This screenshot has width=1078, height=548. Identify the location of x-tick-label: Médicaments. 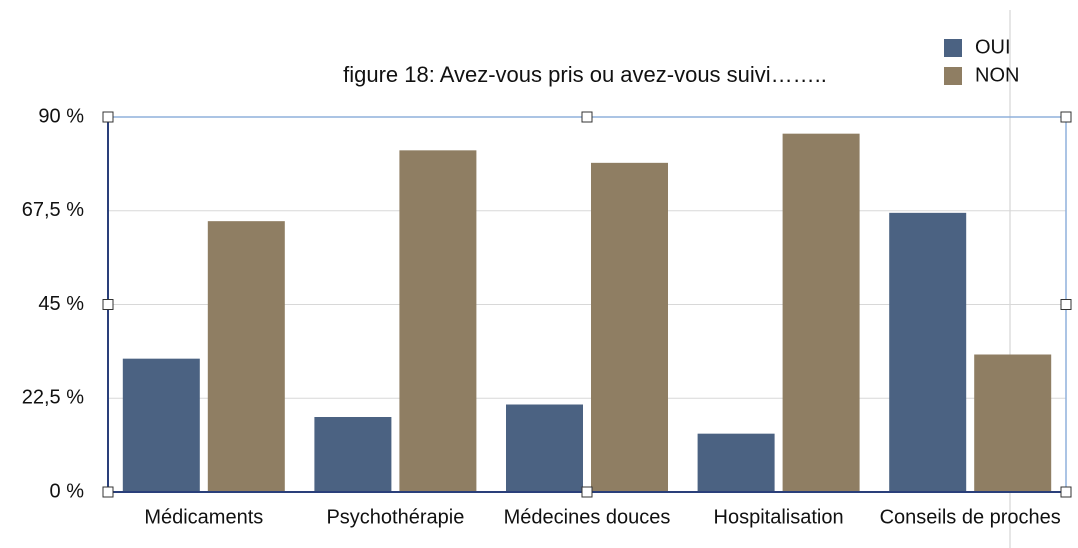
(203, 517).